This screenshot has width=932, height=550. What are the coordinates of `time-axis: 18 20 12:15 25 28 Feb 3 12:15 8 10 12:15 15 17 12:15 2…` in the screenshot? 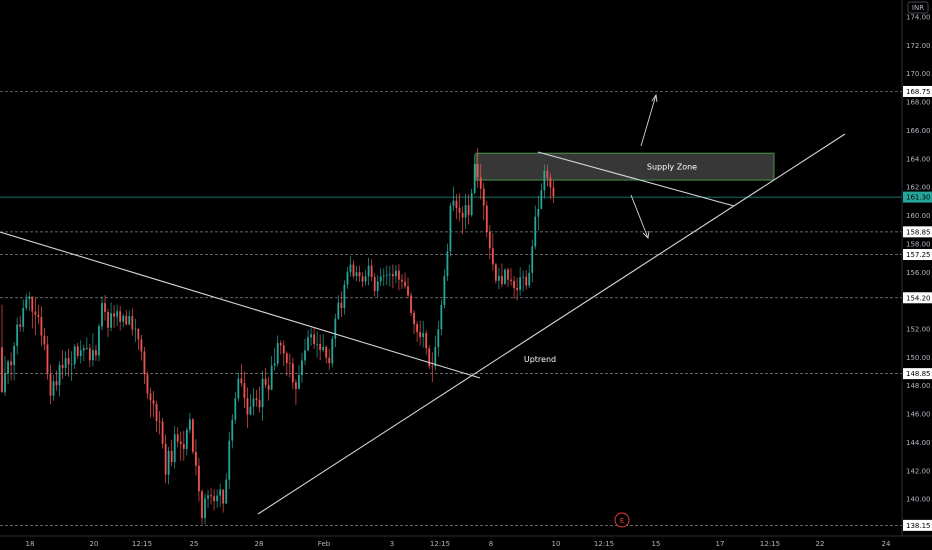 It's located at (466, 542).